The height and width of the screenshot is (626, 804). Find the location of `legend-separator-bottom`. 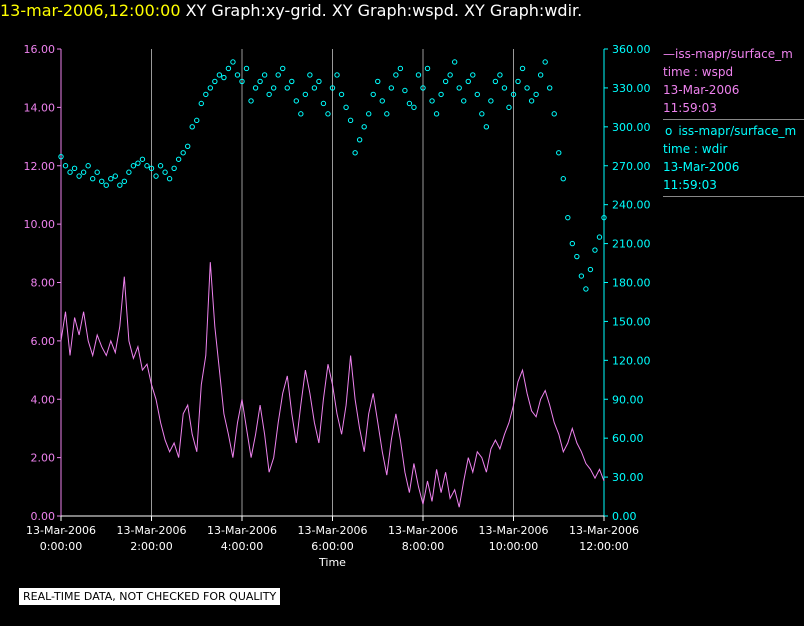

legend-separator-bottom is located at coordinates (733, 196).